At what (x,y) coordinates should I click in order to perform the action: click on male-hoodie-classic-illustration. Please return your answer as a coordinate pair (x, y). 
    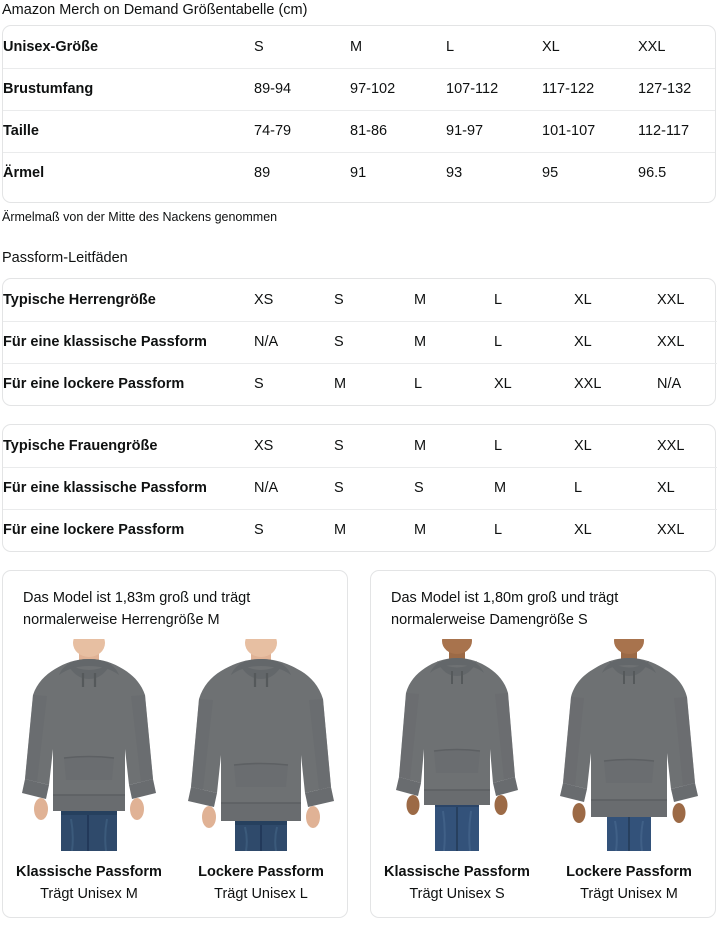
    Looking at the image, I should click on (89, 745).